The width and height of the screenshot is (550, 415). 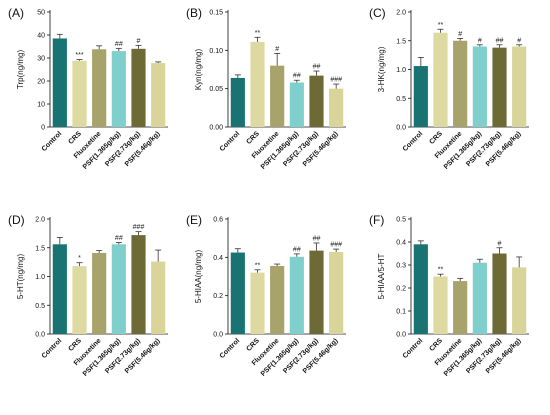 I want to click on y-axis-label: 5-HIAA(ng/mg), so click(x=198, y=276).